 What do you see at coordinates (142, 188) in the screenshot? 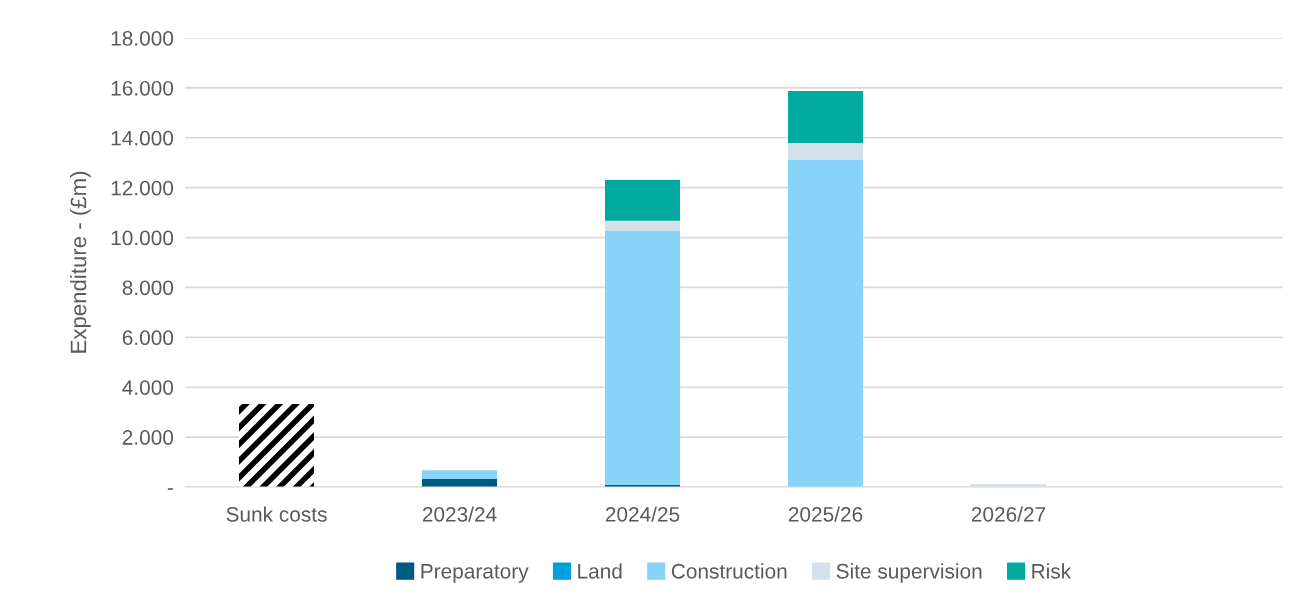
I see `y-tick-label: 12.000` at bounding box center [142, 188].